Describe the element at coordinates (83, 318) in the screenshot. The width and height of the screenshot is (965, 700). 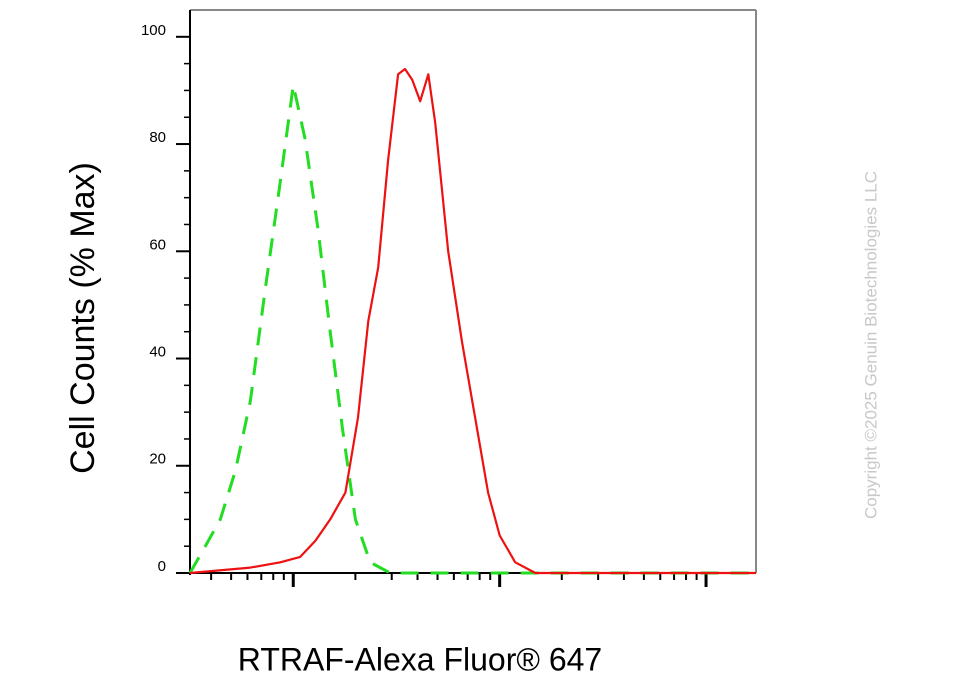
I see `y-axis-label: Cell Counts (% Max)` at that location.